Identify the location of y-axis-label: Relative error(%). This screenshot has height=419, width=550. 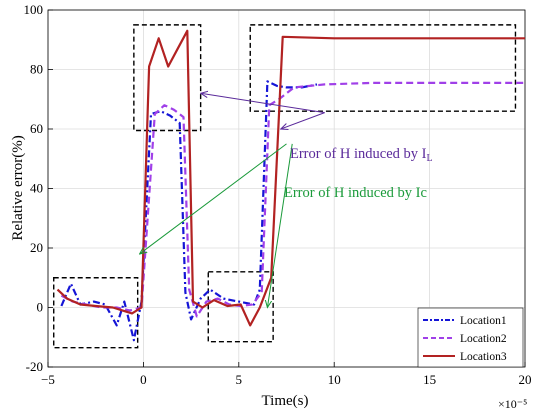
(18, 187).